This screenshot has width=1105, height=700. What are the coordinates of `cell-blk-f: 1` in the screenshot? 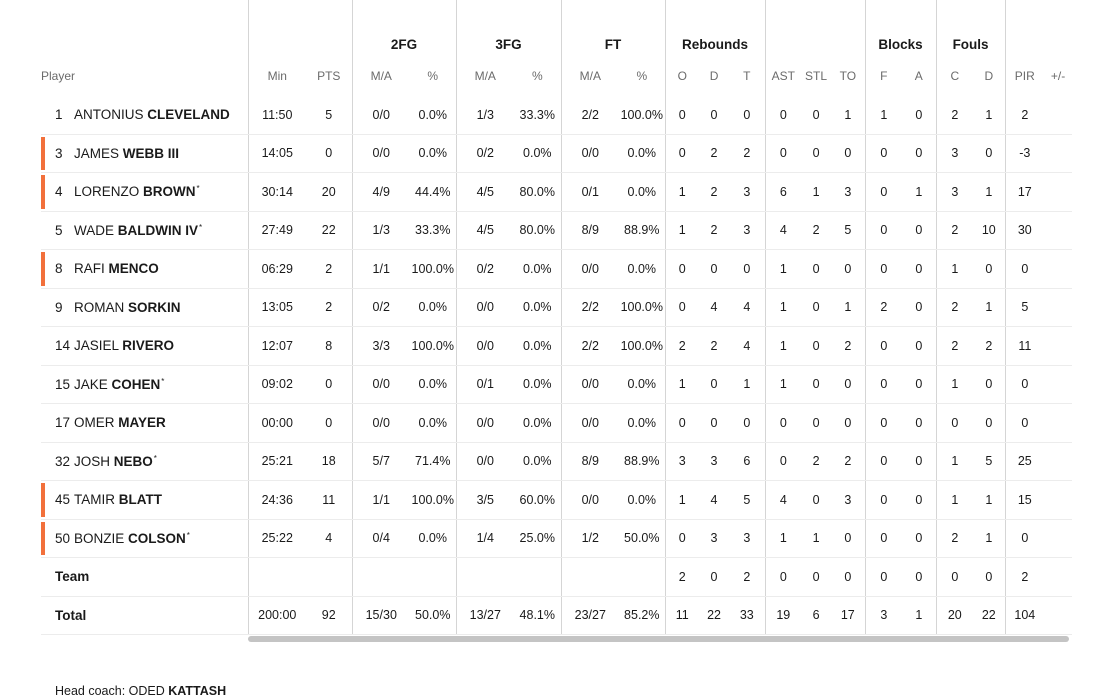 It's located at (883, 115).